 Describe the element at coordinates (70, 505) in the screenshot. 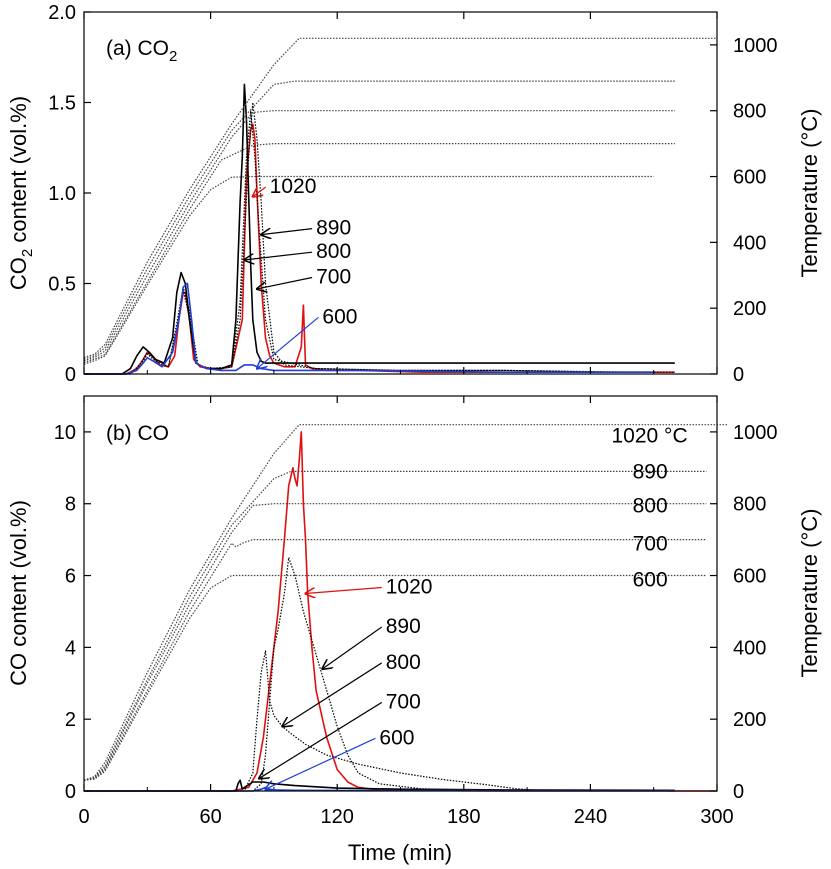

I see `y-tick-label: 8` at that location.